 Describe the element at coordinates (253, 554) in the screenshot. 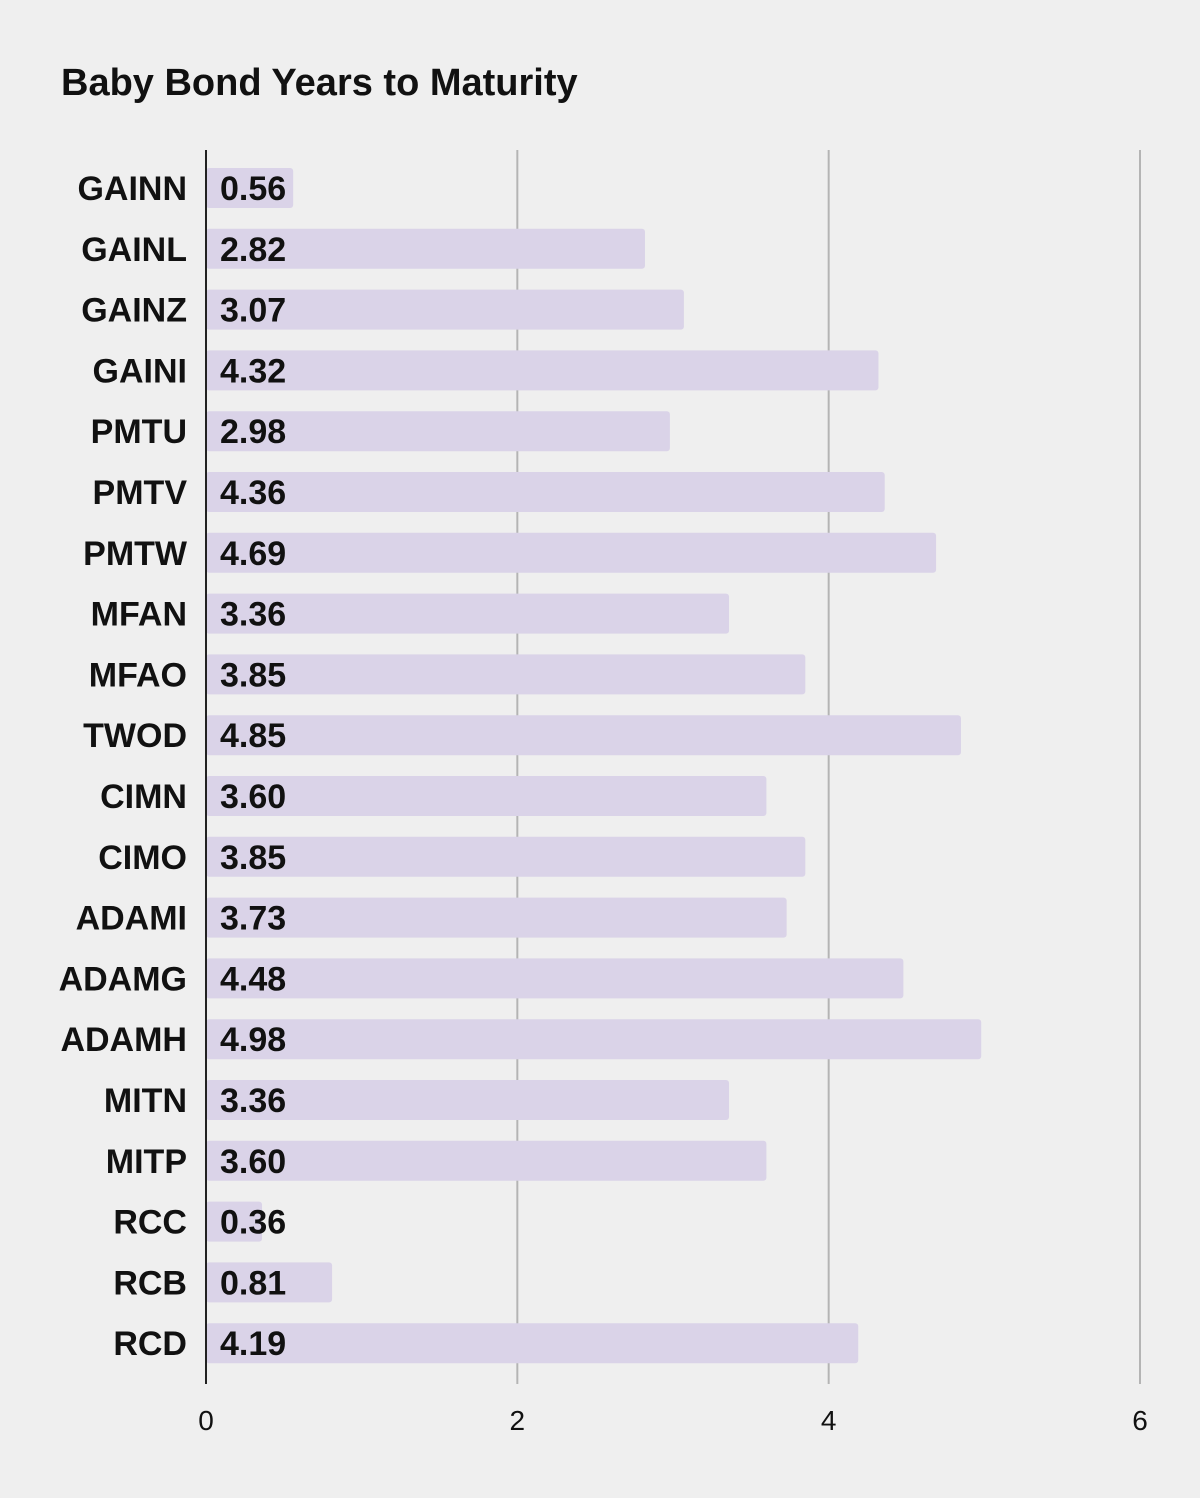

I see `data-label: 4.69` at that location.